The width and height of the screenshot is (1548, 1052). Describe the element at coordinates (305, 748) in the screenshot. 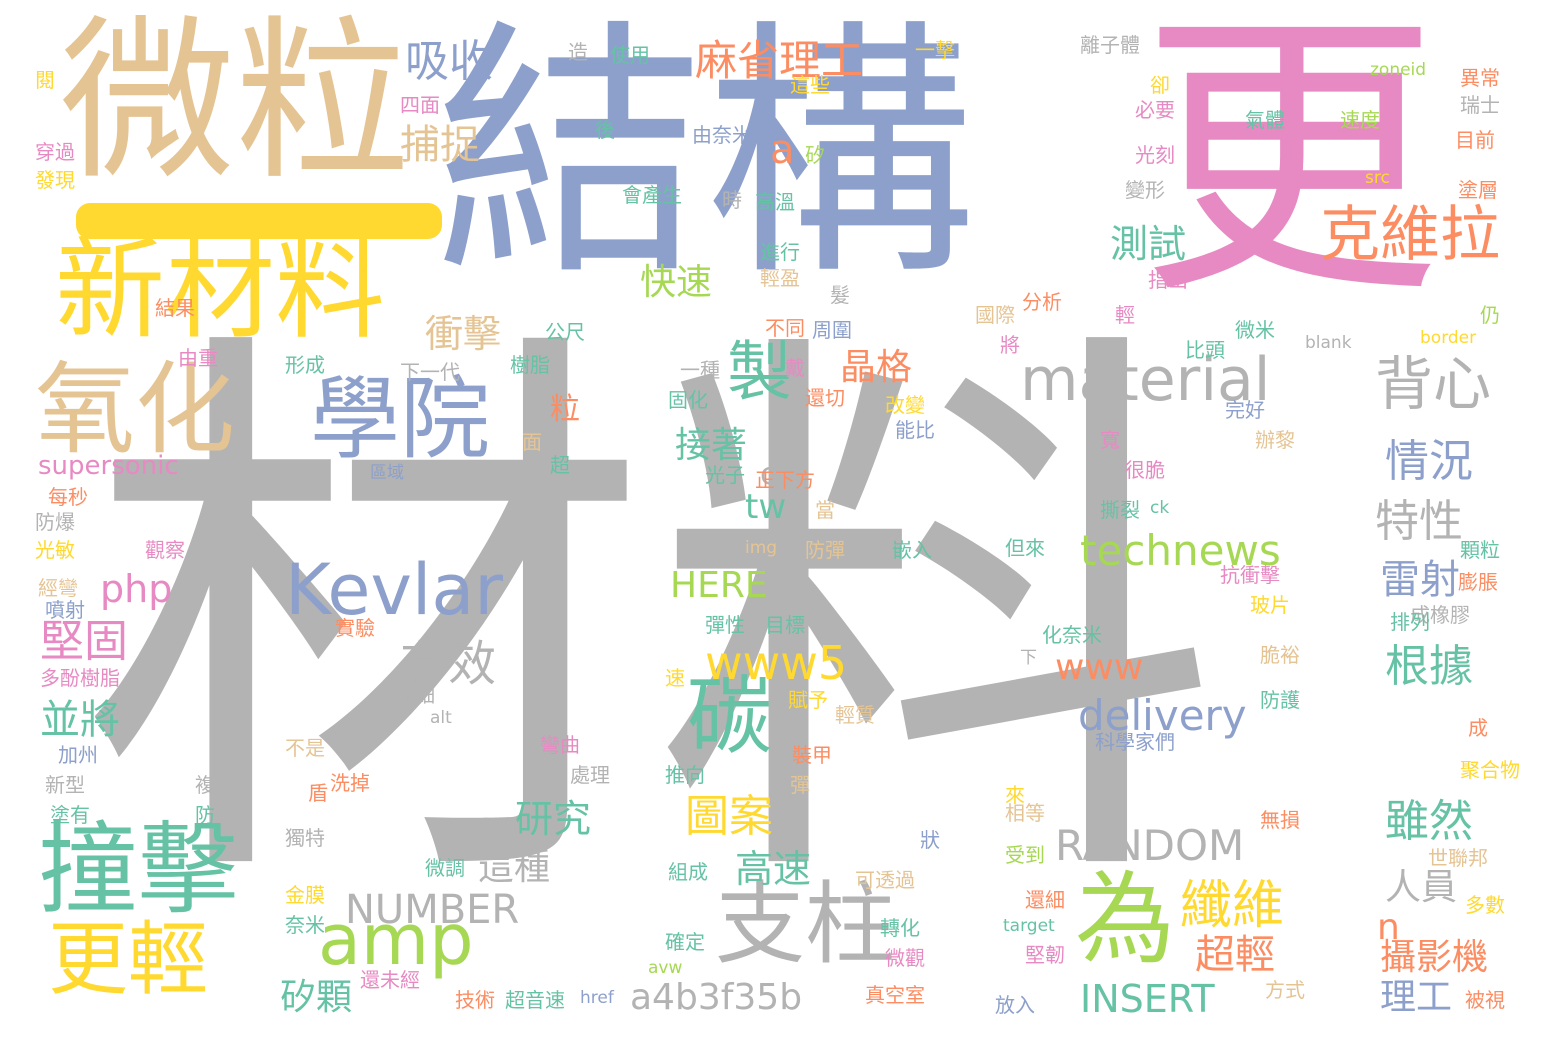

I see `cloud-word: 不是` at that location.